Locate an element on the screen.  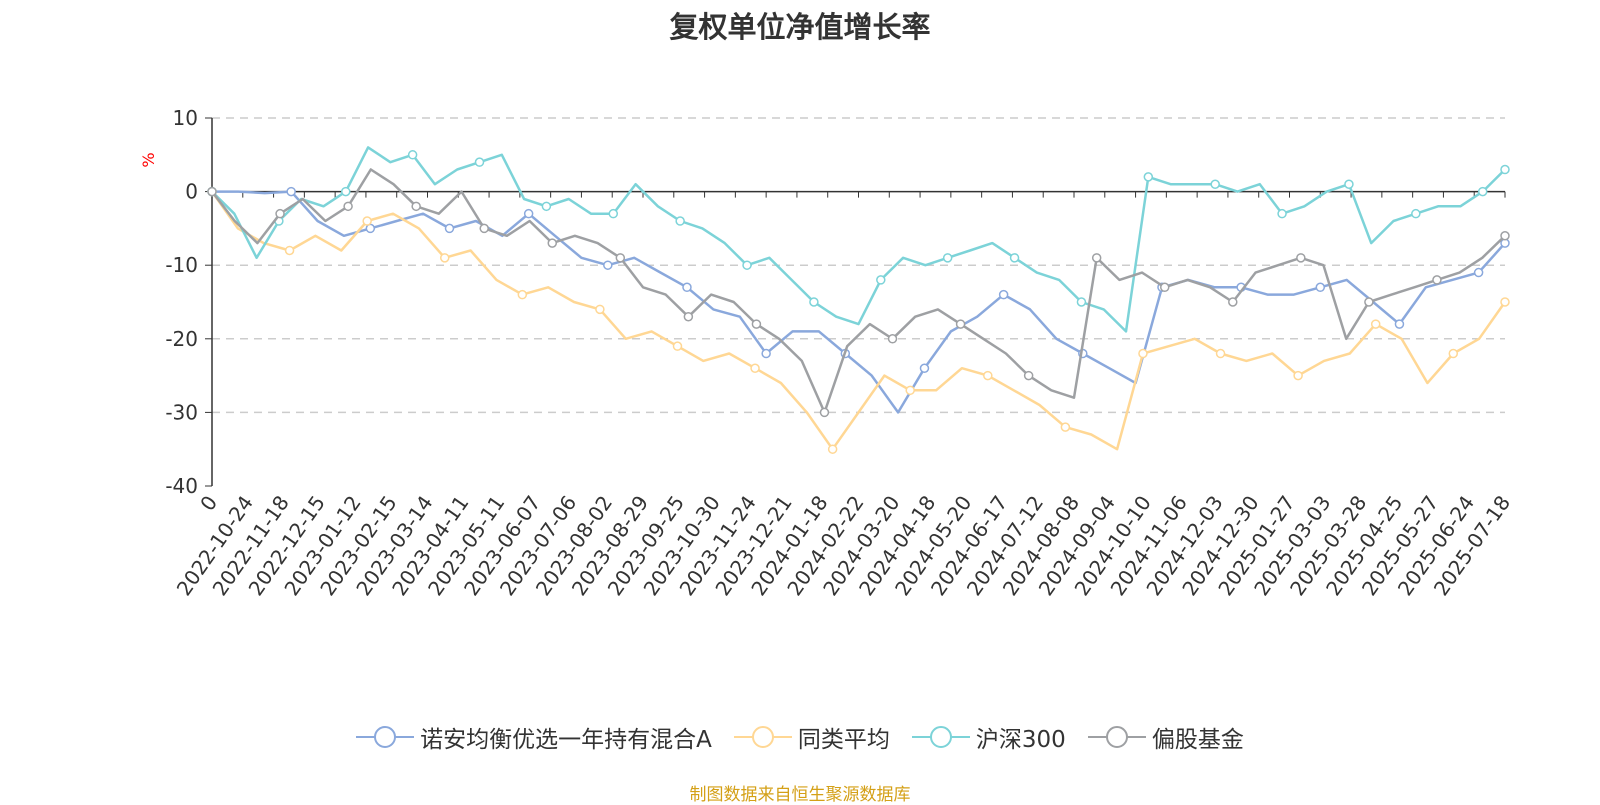
legend-item-peer-average: 同类平均 is located at coordinates (811, 737).